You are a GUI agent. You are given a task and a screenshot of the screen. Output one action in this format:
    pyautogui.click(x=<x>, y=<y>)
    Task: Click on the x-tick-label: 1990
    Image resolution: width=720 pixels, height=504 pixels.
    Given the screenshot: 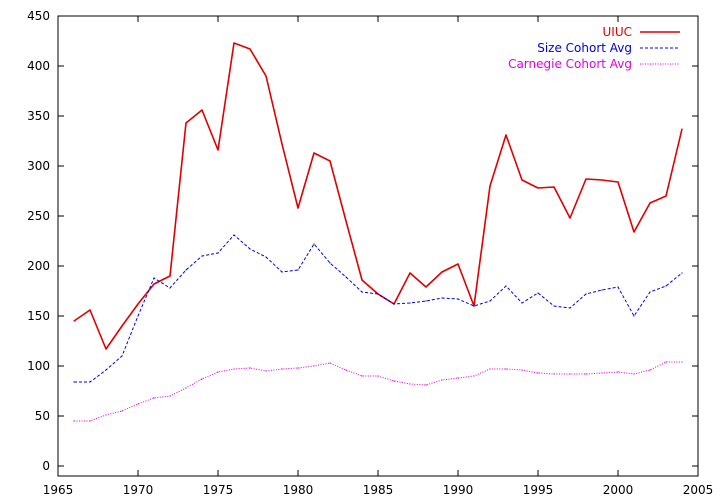 What is the action you would take?
    pyautogui.click(x=458, y=490)
    